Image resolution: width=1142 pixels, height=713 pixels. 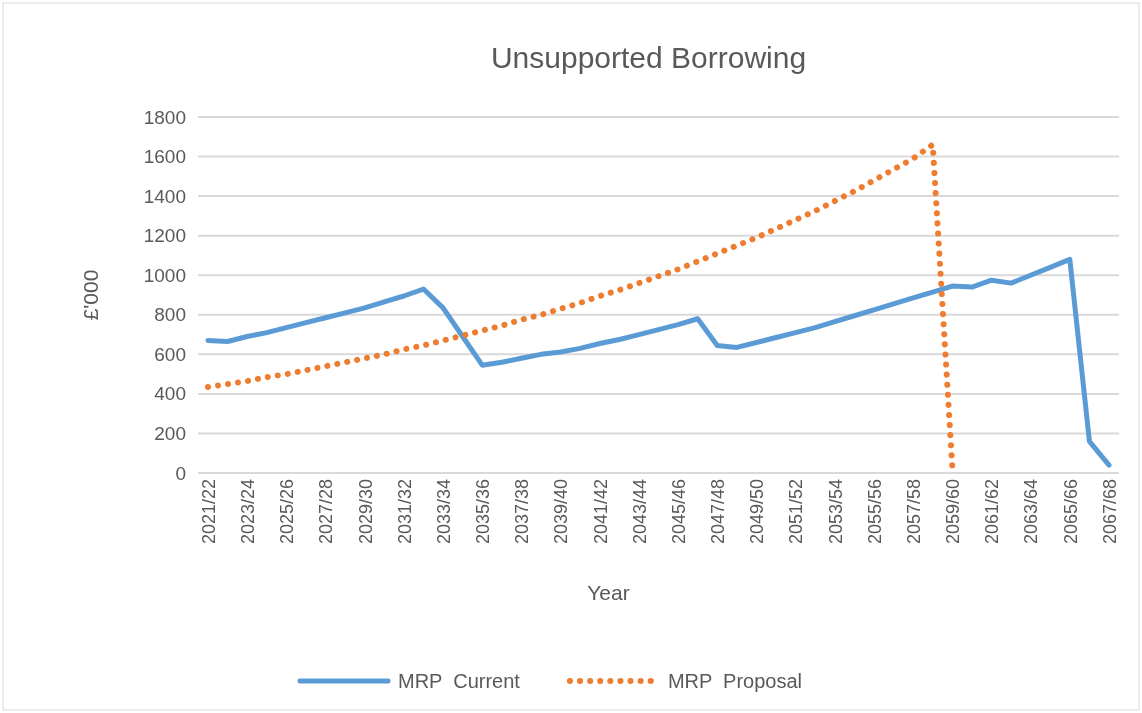 I want to click on y-tick-label: 1400, so click(x=164, y=196).